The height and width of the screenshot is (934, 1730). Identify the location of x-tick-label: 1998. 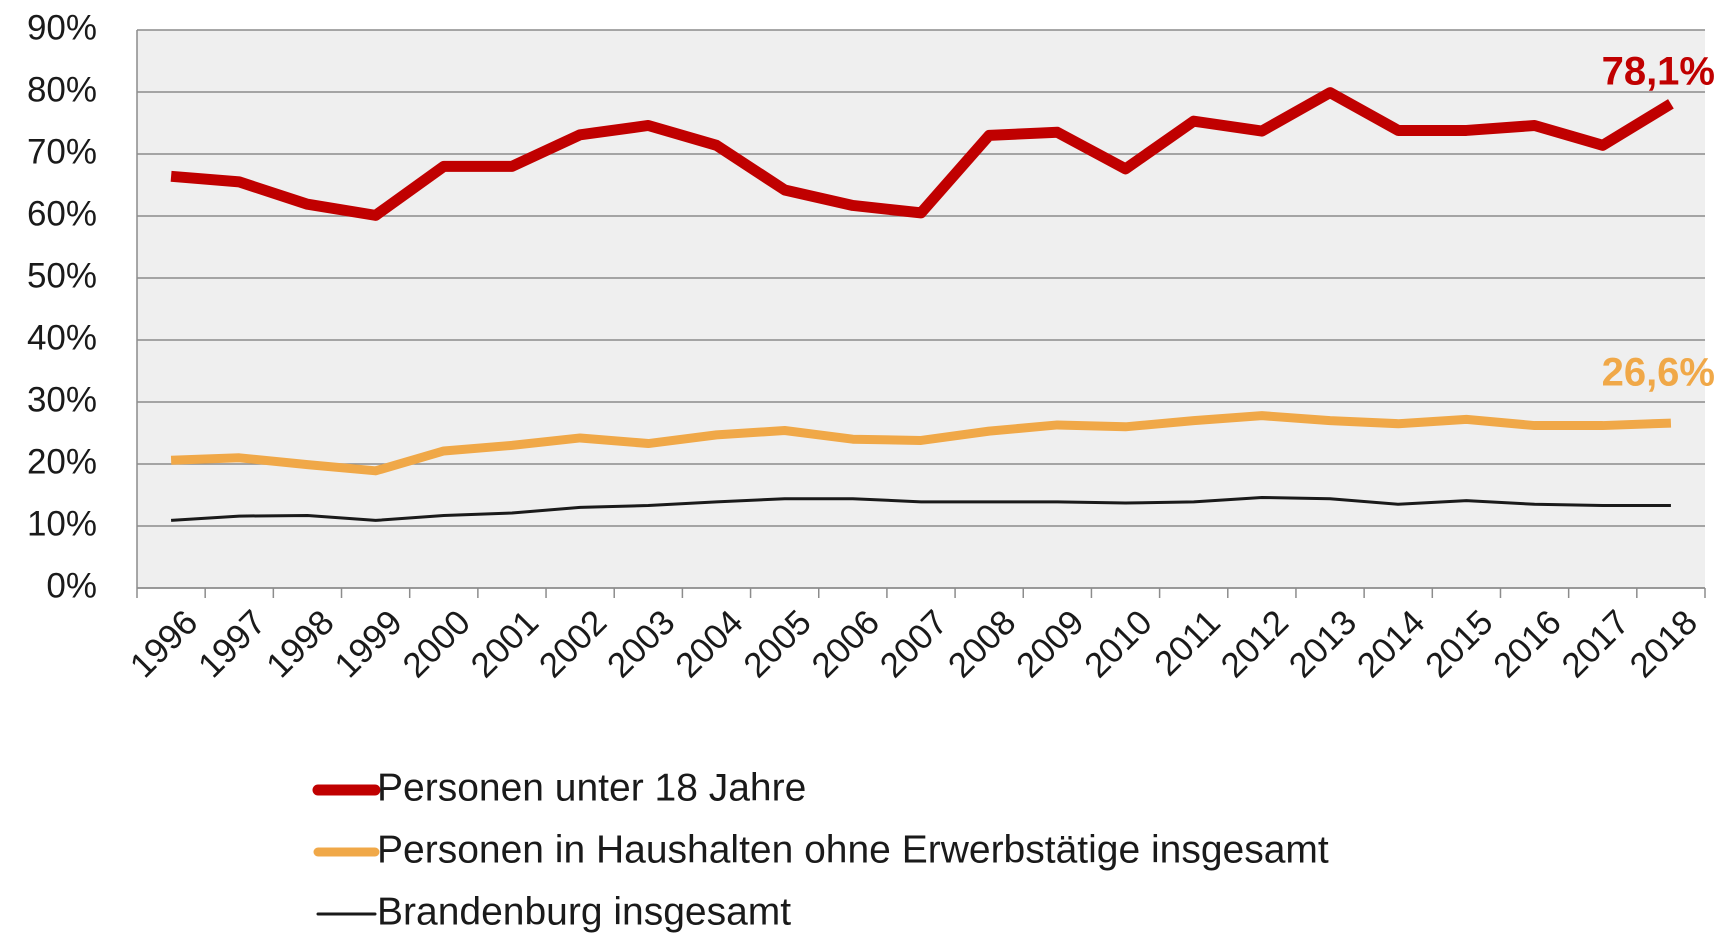
(300, 644).